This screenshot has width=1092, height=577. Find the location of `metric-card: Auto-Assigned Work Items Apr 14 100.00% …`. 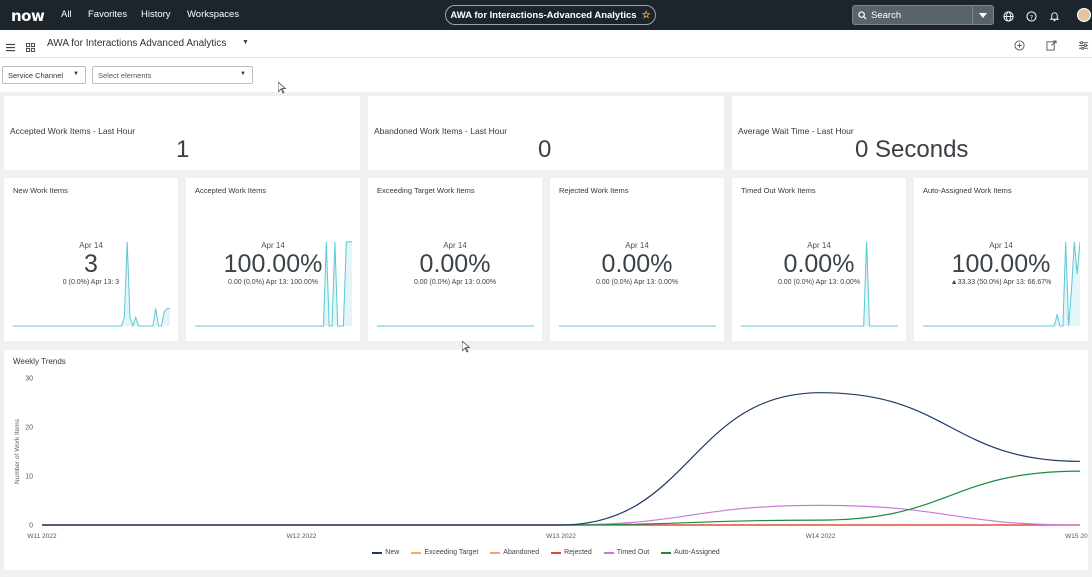

metric-card: Auto-Assigned Work Items Apr 14 100.00% … is located at coordinates (1001, 259).